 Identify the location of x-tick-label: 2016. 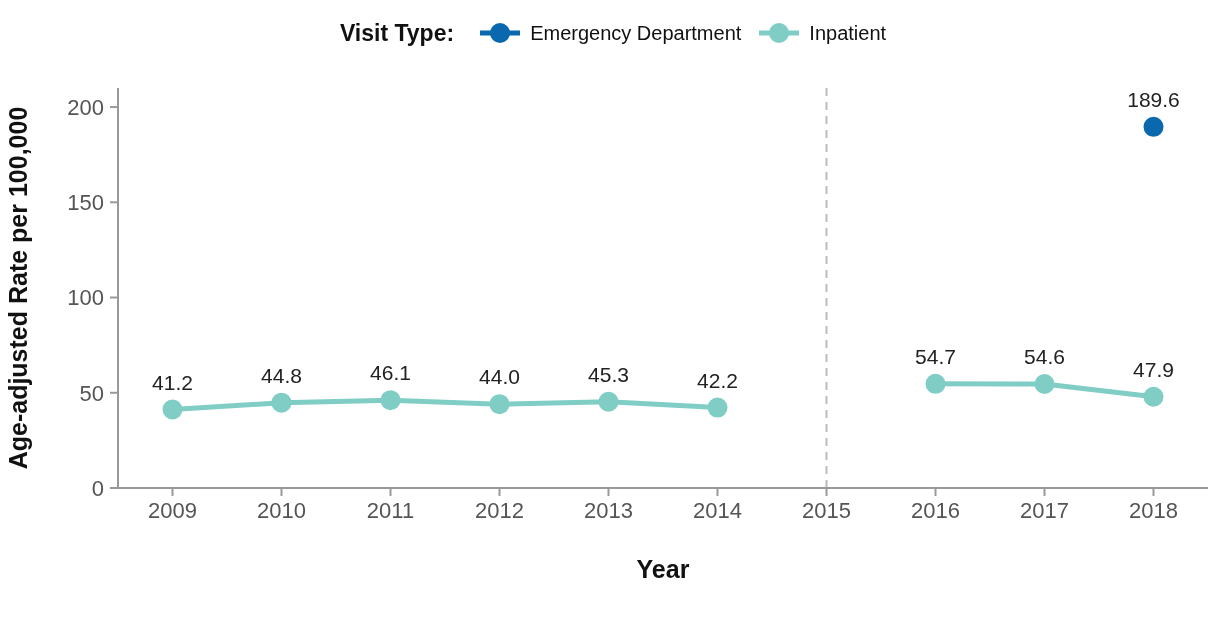
(935, 510).